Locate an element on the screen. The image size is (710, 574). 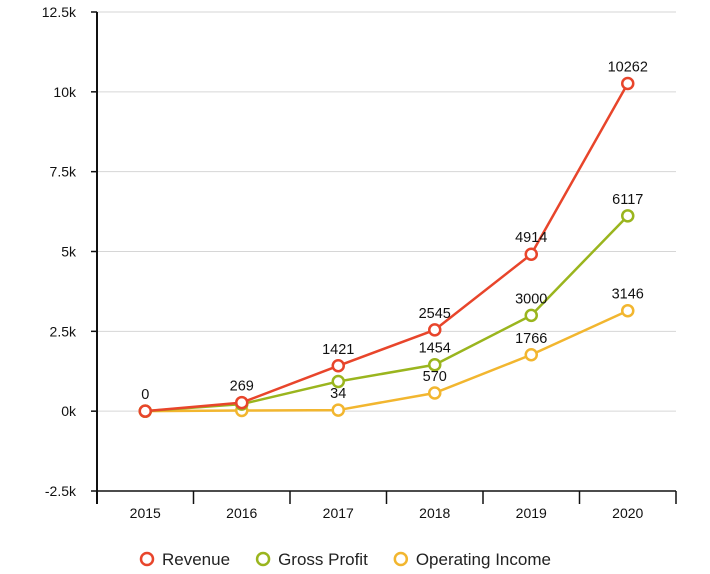
data-label: 10262 is located at coordinates (628, 67).